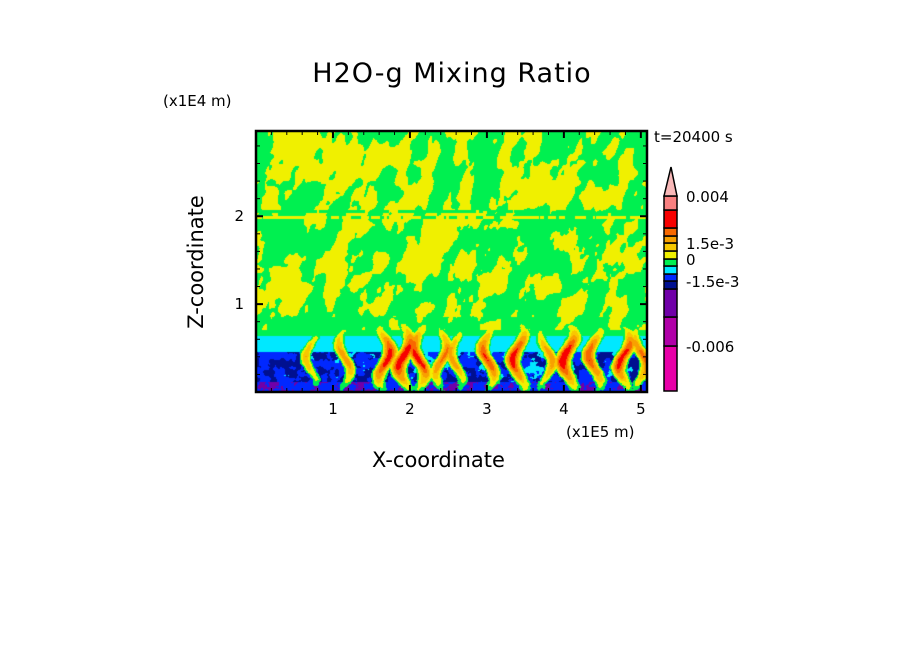 The height and width of the screenshot is (654, 904). Describe the element at coordinates (693, 137) in the screenshot. I see `time-label: t=20400 s` at that location.